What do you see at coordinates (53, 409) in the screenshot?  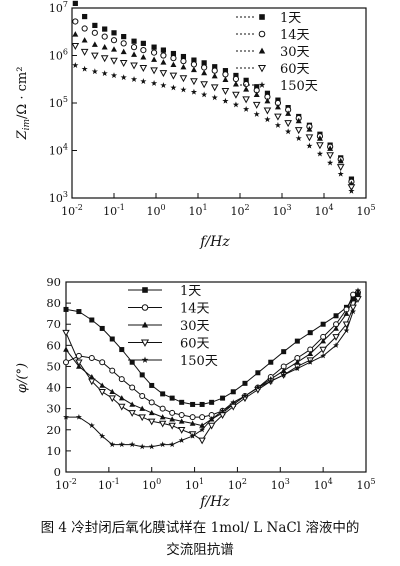 I see `y-tick-label: 30` at bounding box center [53, 409].